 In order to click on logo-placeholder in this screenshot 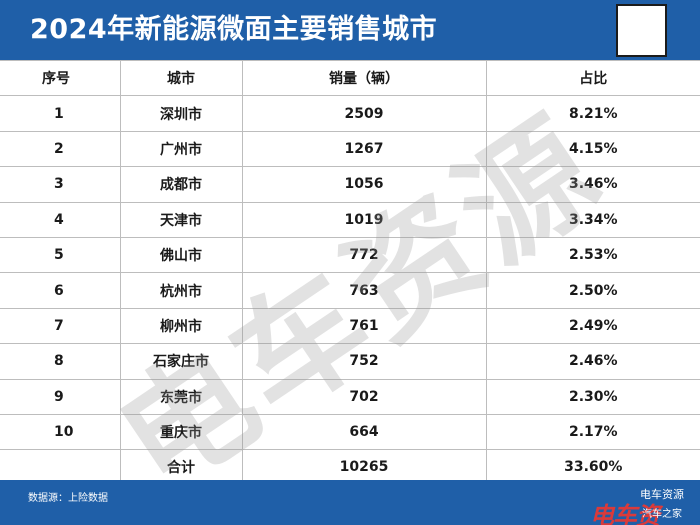, I will do `click(641, 30)`.